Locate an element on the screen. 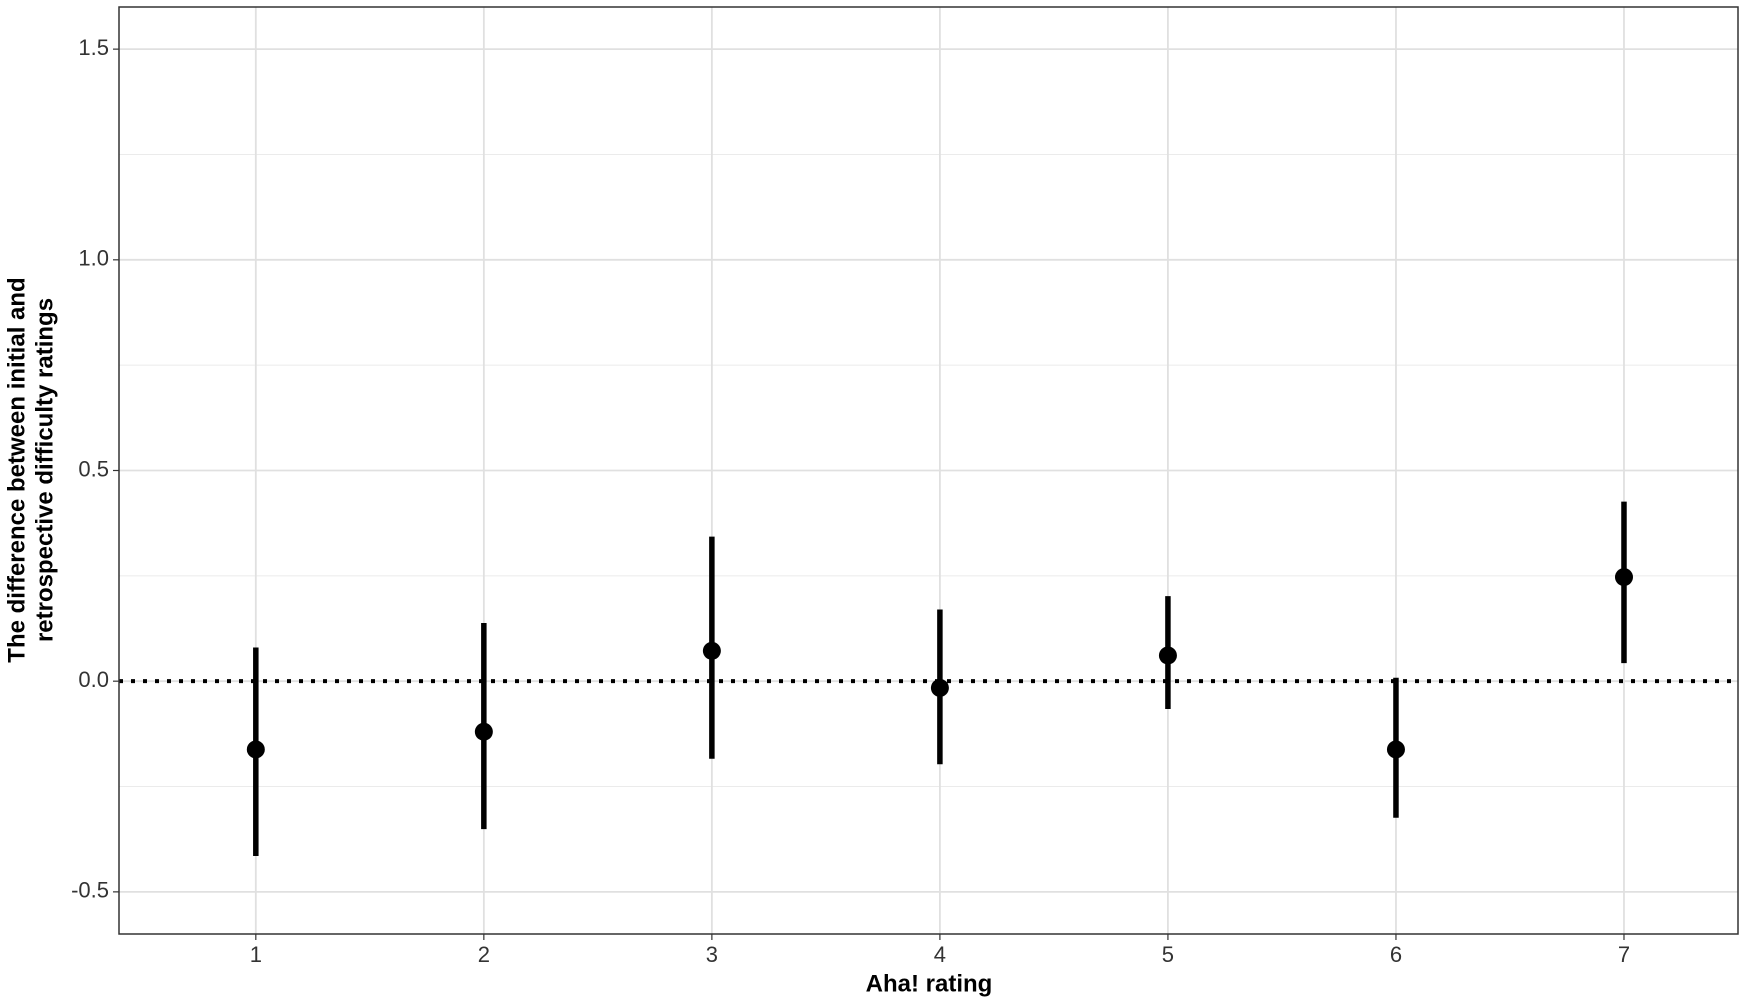 This screenshot has height=1003, width=1760. x-tick-label: 5 is located at coordinates (1168, 954).